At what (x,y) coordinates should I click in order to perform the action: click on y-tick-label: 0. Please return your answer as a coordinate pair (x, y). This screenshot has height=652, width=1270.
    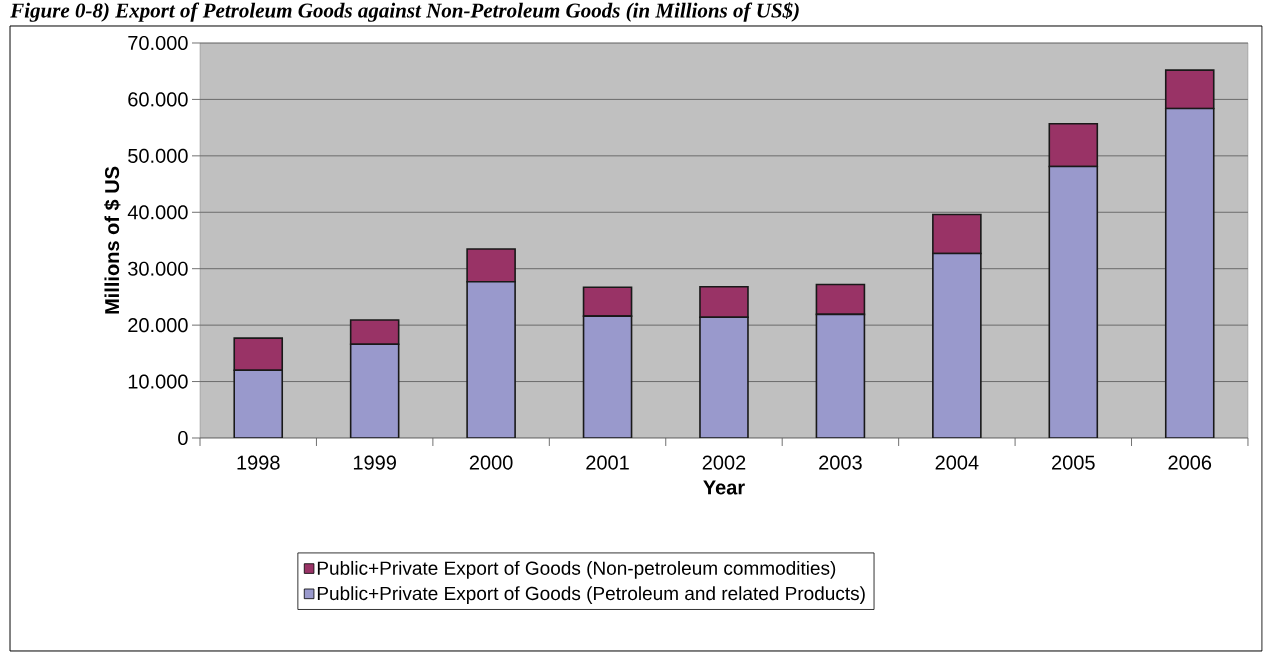
    Looking at the image, I should click on (183, 438).